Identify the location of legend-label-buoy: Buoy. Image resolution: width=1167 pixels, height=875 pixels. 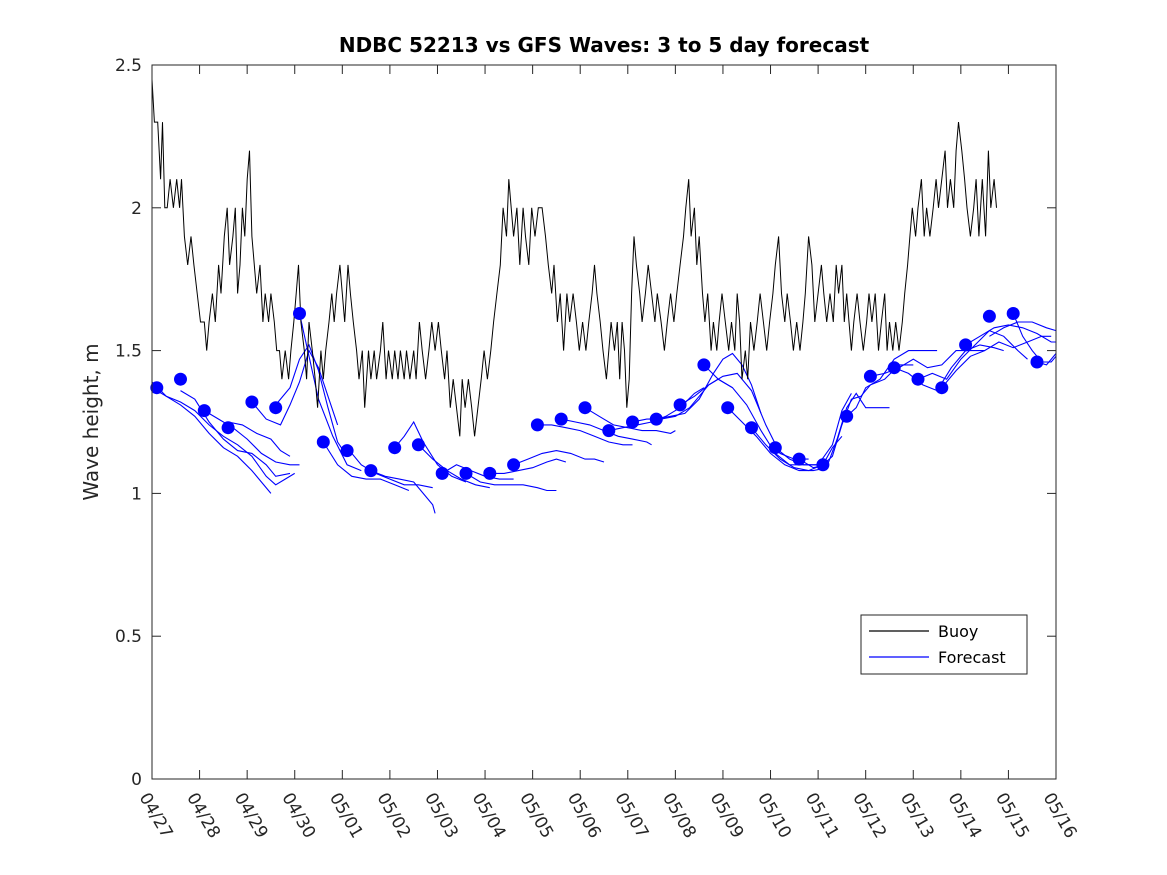
(958, 631).